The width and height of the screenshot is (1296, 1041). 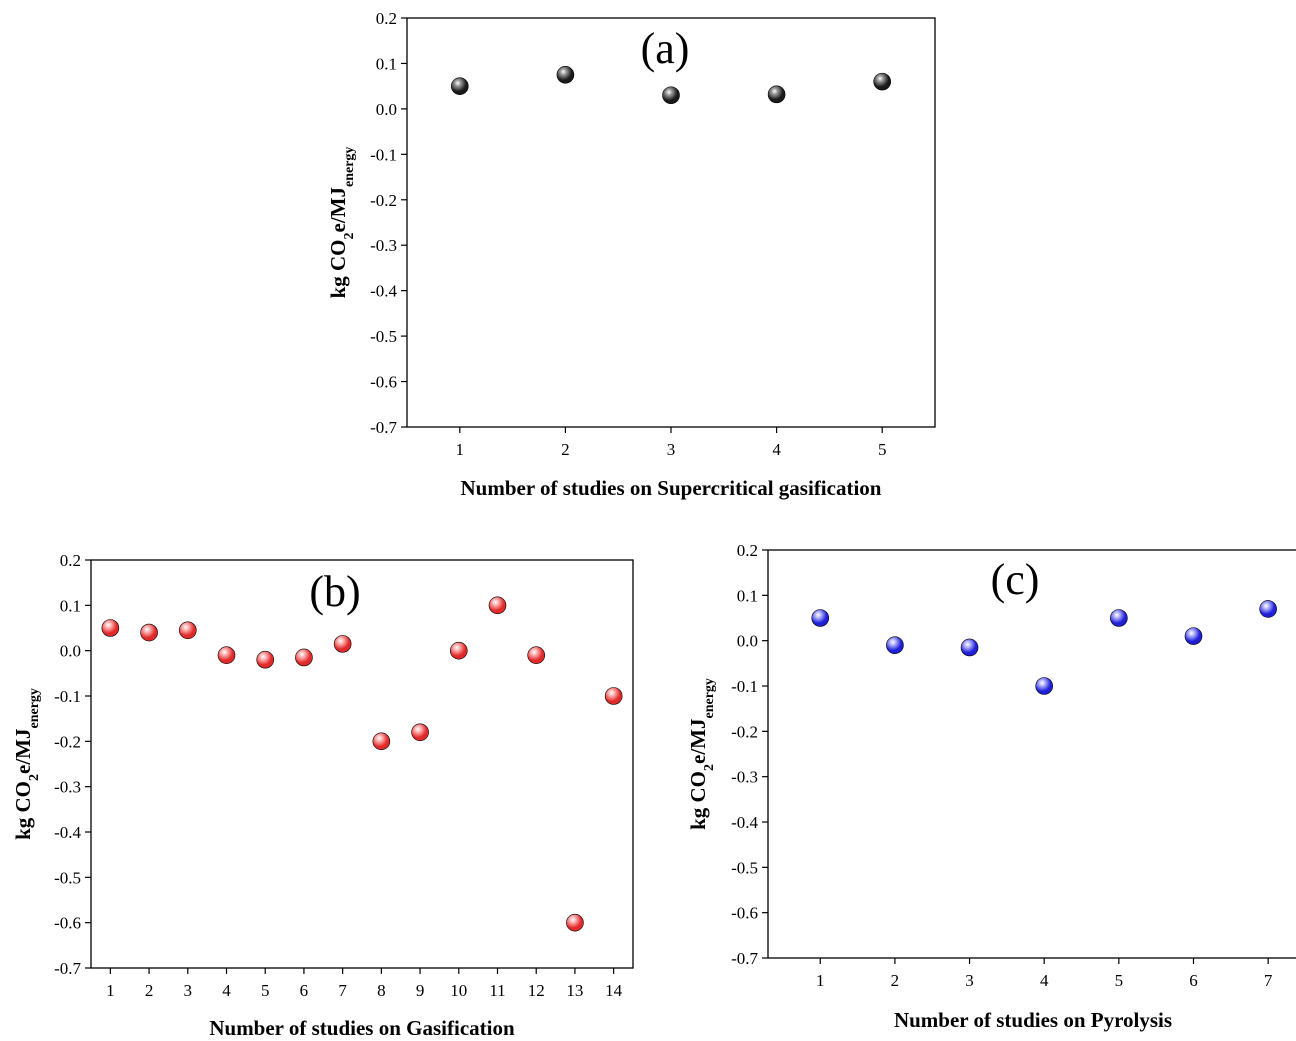 What do you see at coordinates (497, 990) in the screenshot?
I see `x-tick-label: 11` at bounding box center [497, 990].